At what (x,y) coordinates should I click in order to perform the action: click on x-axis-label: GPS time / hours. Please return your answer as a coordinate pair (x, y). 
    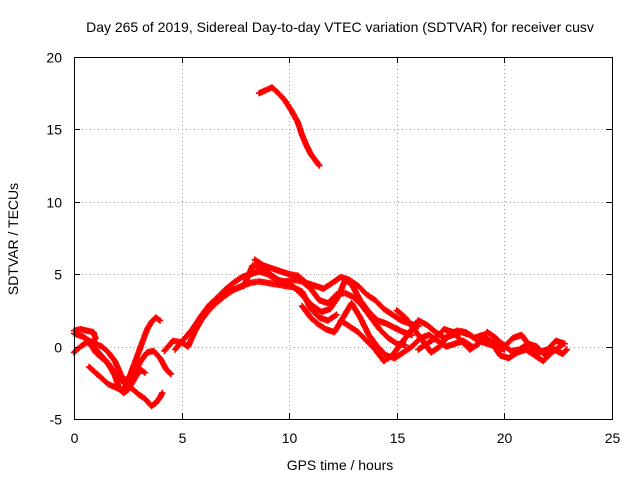
    Looking at the image, I should click on (340, 465).